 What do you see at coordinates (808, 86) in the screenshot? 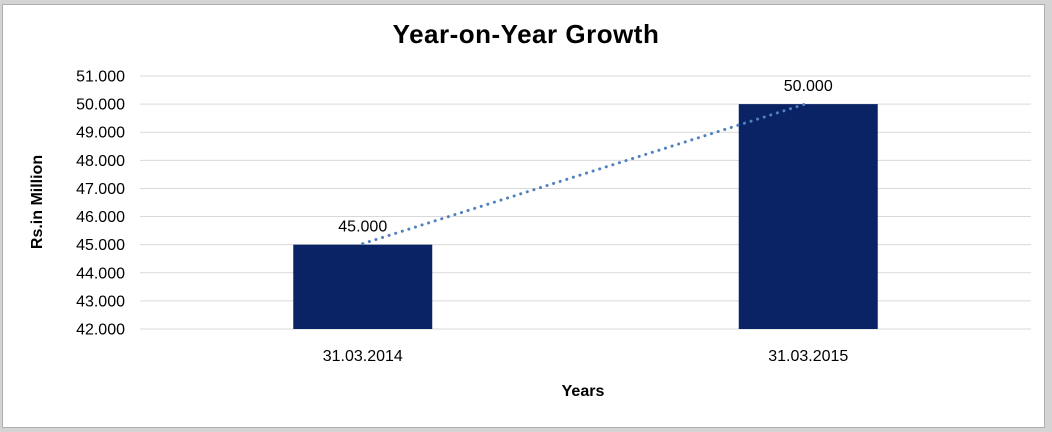
I see `bar-value-label: 50.000` at bounding box center [808, 86].